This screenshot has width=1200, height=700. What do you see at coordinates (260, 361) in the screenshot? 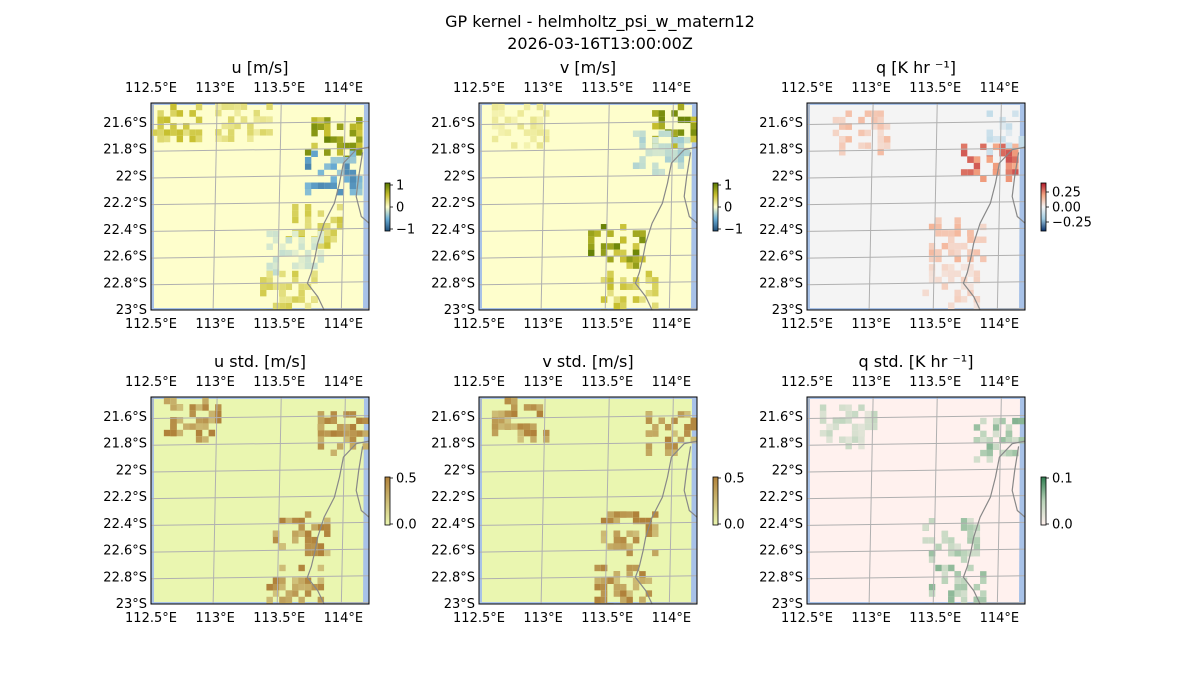
I see `panel-title: u std. [m/s]` at bounding box center [260, 361].